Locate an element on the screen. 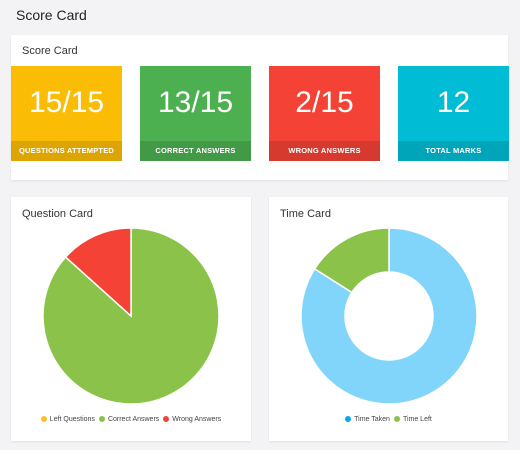  question-card-title: Question Card is located at coordinates (57, 214).